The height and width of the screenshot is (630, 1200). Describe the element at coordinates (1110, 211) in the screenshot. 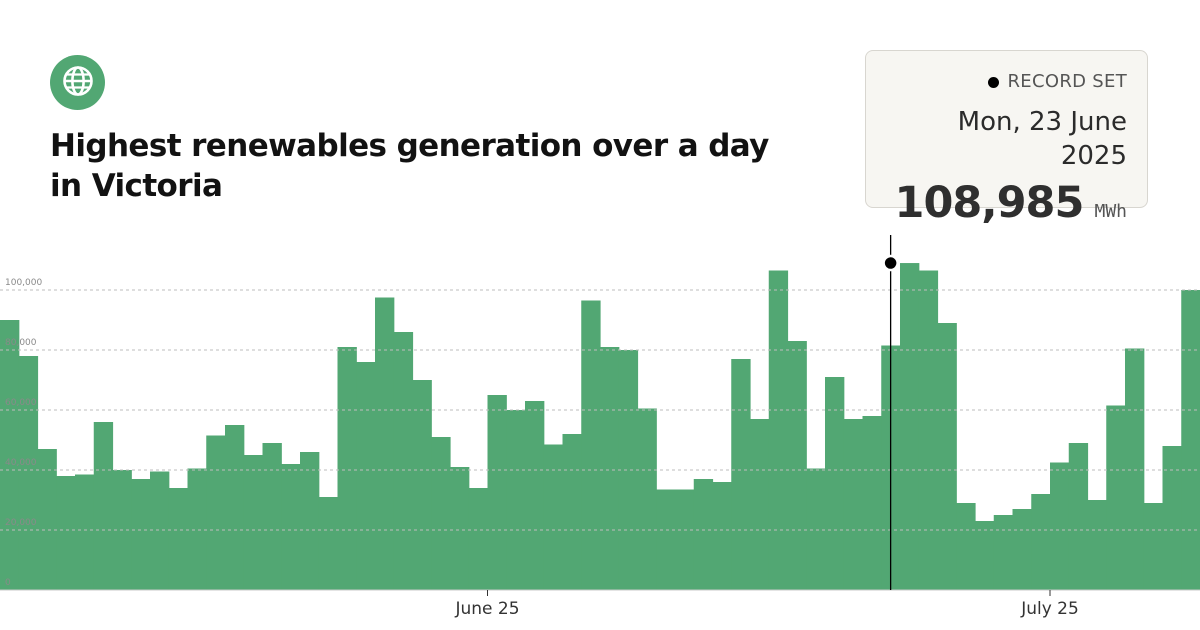

I see `record-unit: MWh` at that location.